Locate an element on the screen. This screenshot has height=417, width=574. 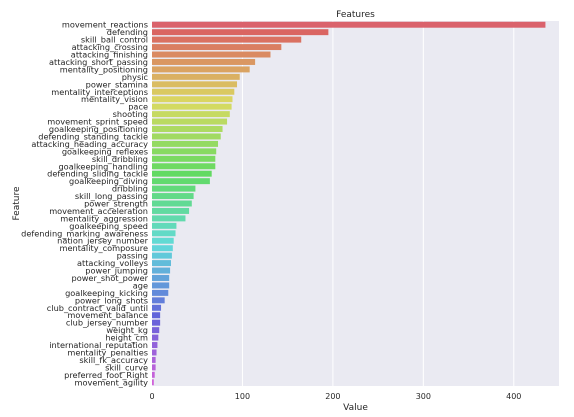
bar-movement_agility is located at coordinates (153, 382).